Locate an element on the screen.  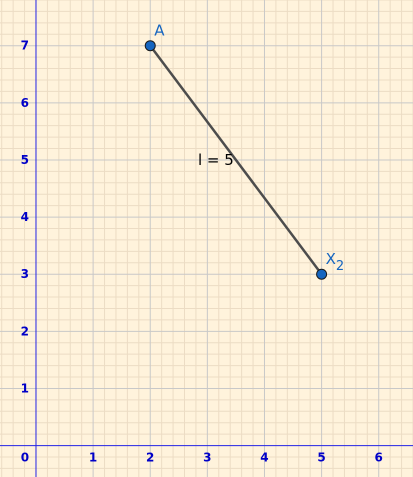
segment-length-label: l = 5 is located at coordinates (216, 160).